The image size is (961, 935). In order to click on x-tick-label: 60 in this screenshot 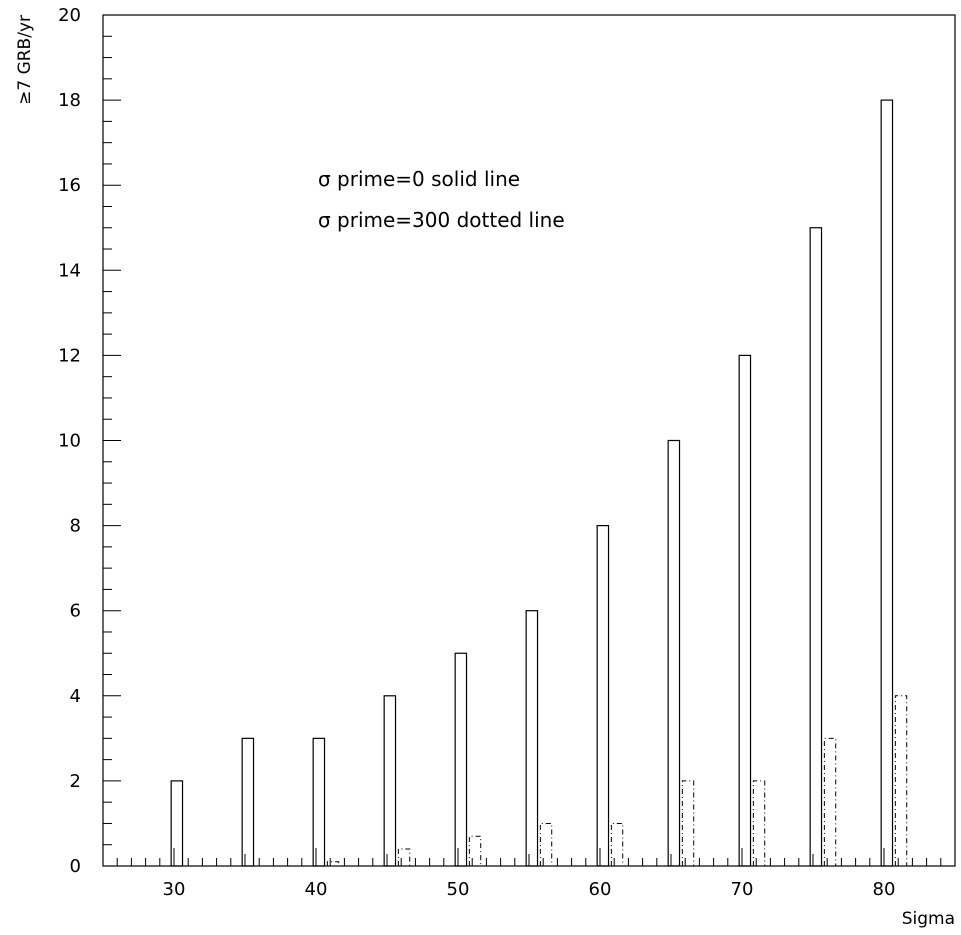, I will do `click(600, 889)`.